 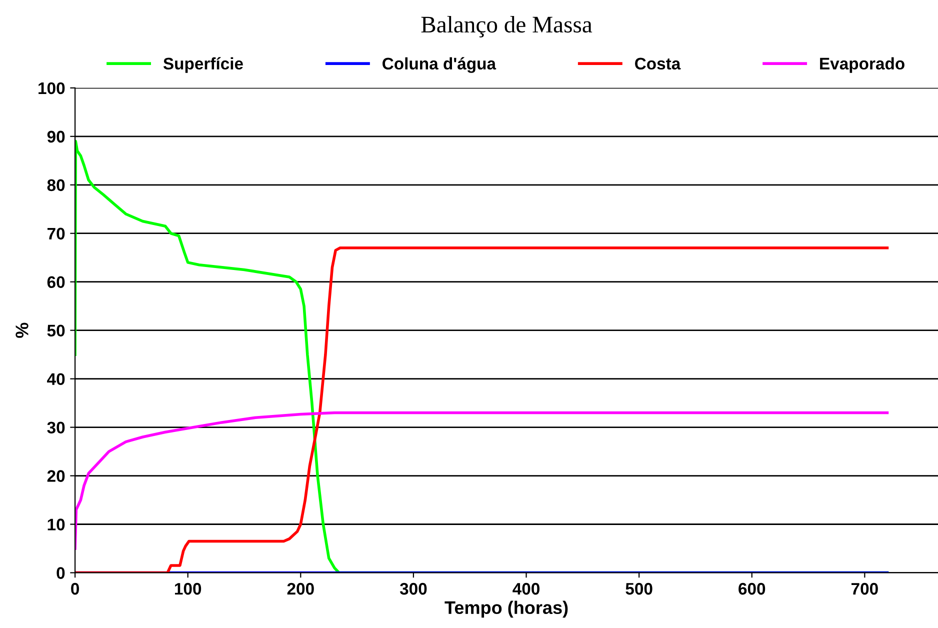 I want to click on y-tick-label: 70, so click(x=56, y=234).